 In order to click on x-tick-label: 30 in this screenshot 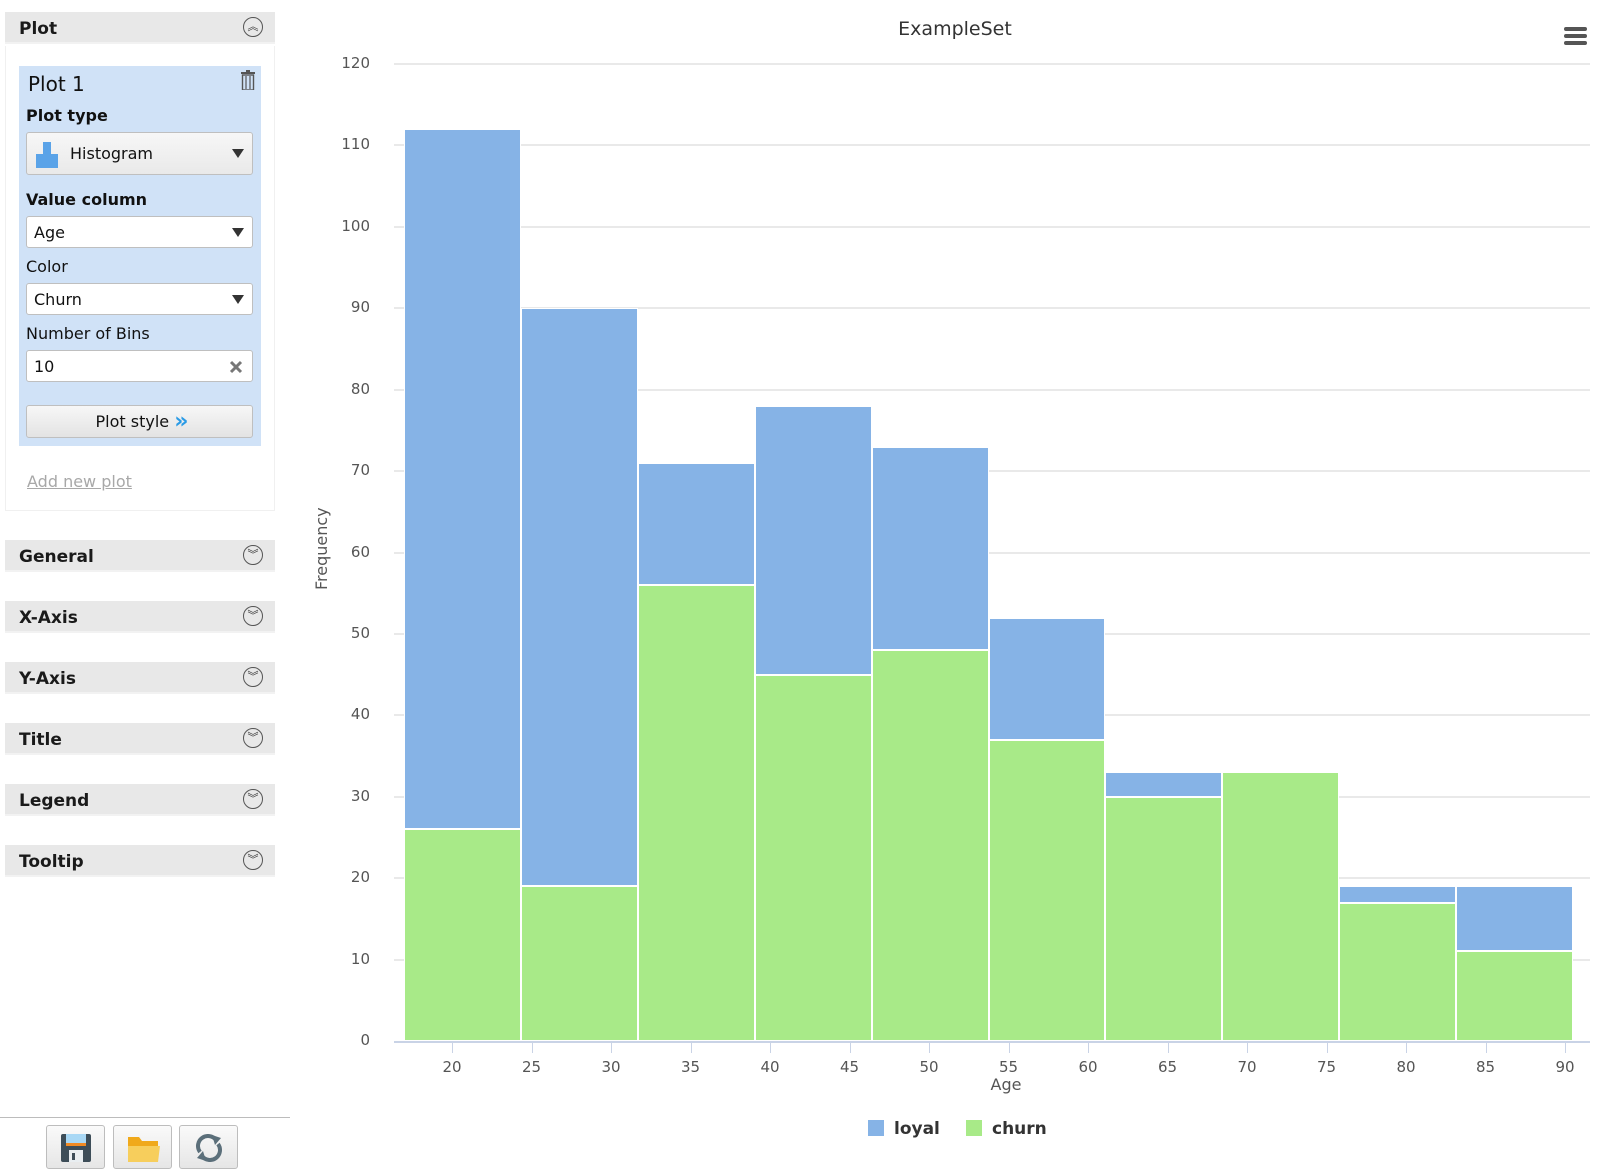, I will do `click(611, 1067)`.